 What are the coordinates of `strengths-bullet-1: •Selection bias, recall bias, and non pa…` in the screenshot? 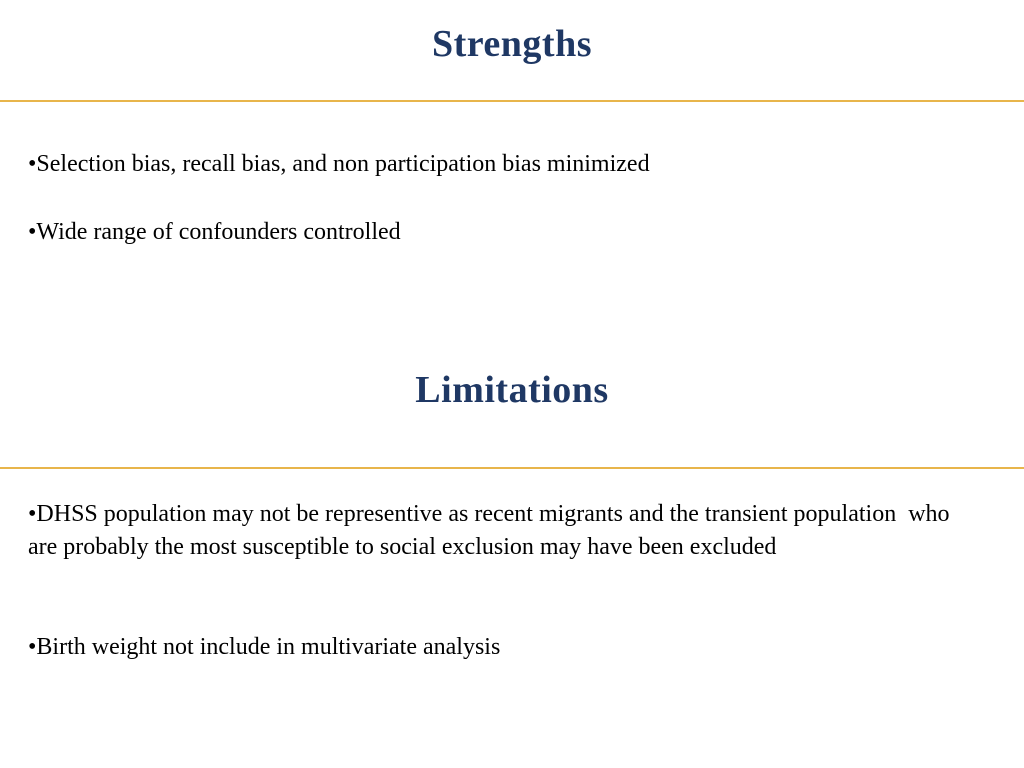 It's located at (339, 164).